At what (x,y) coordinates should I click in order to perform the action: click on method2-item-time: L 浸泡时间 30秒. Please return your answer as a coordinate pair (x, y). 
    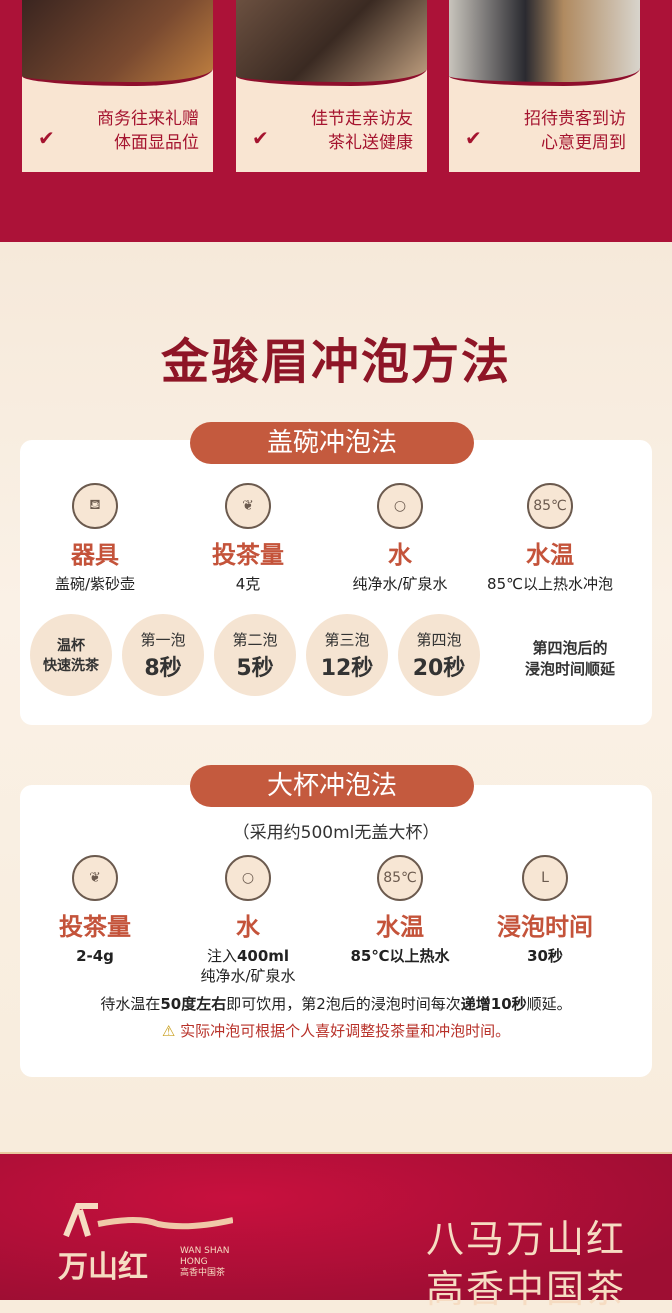
    Looking at the image, I should click on (545, 910).